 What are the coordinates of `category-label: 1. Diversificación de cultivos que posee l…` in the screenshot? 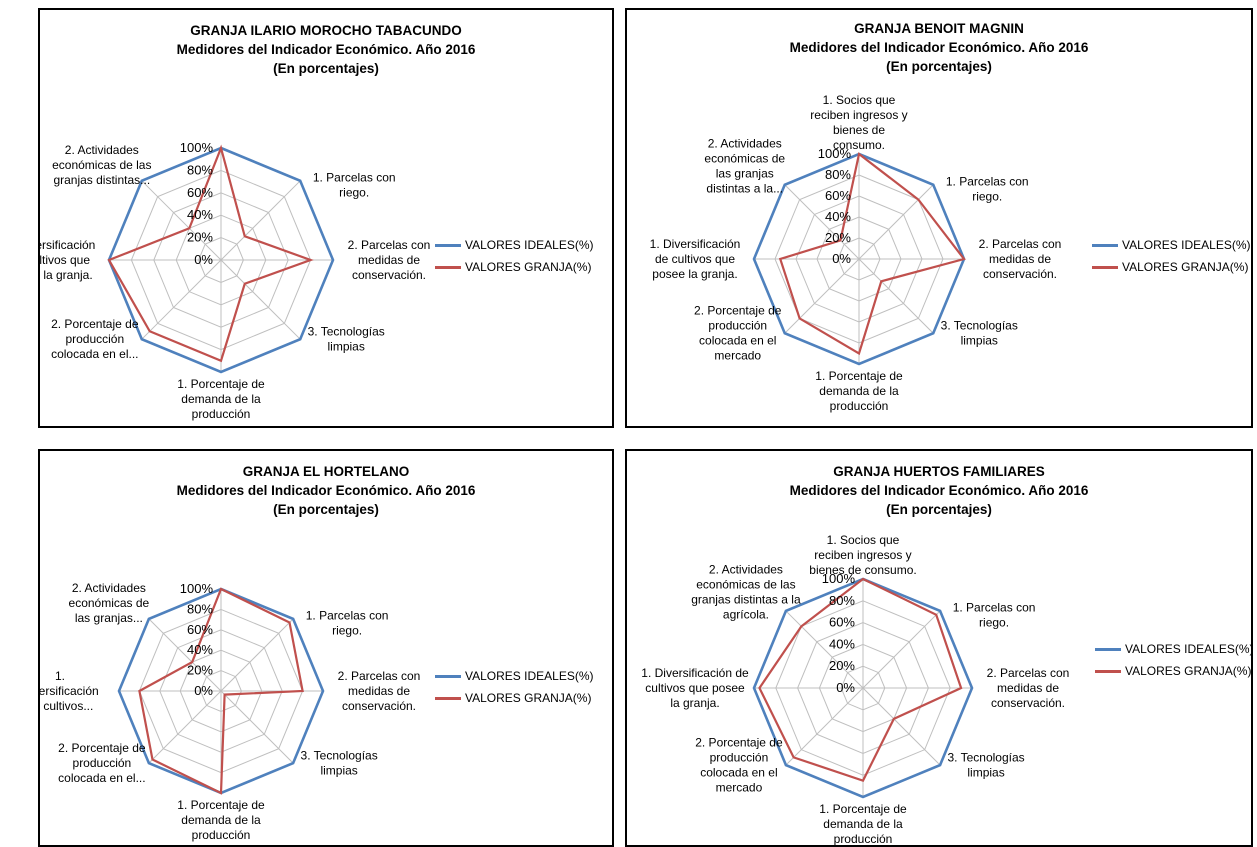 It's located at (695, 688).